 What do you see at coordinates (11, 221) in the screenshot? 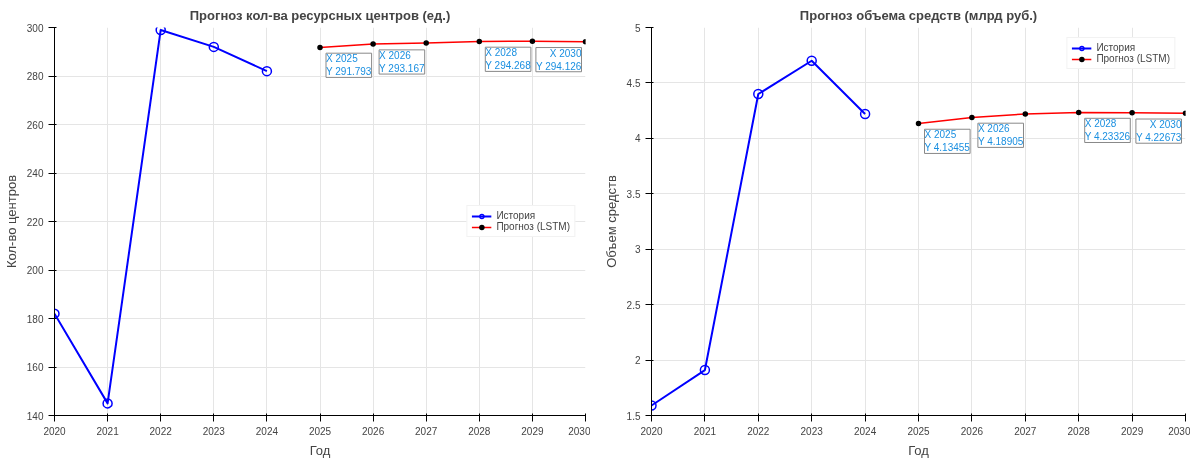
I see `y-axis-title: Кол-во центров` at bounding box center [11, 221].